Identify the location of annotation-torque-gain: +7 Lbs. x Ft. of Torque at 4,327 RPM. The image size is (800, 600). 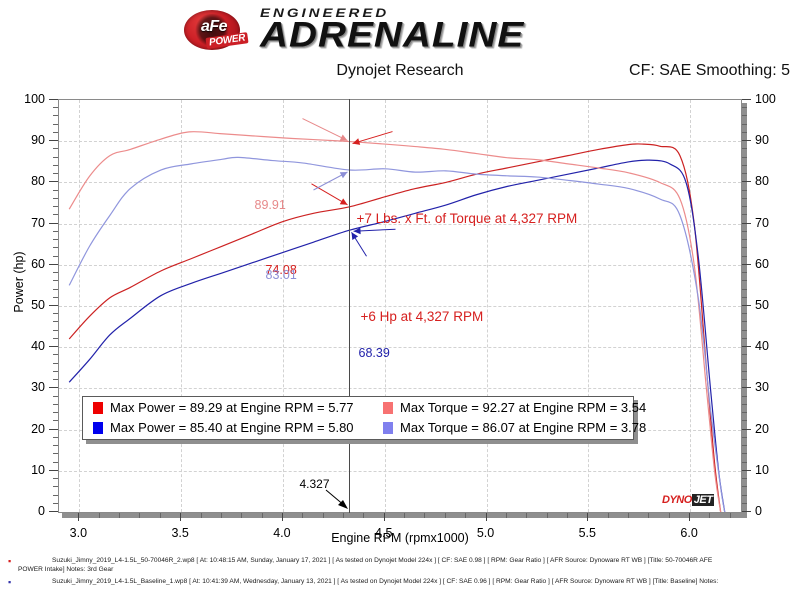
(467, 218).